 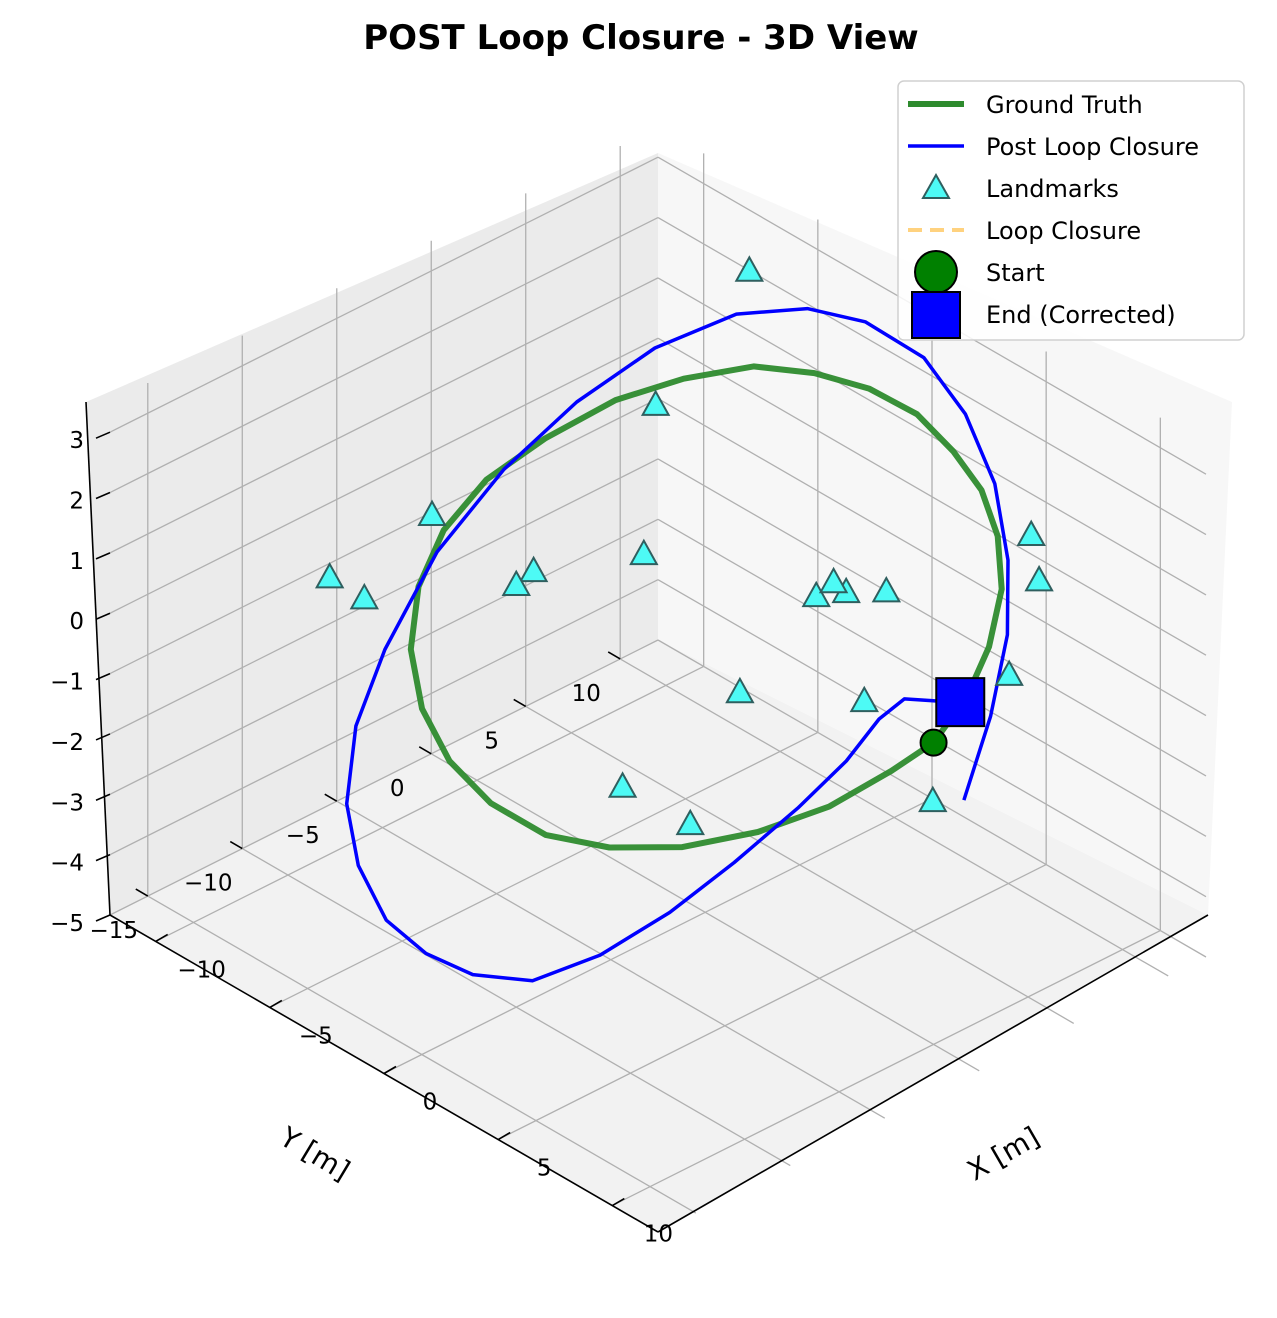 What do you see at coordinates (491, 741) in the screenshot?
I see `y-tick-label: 5` at bounding box center [491, 741].